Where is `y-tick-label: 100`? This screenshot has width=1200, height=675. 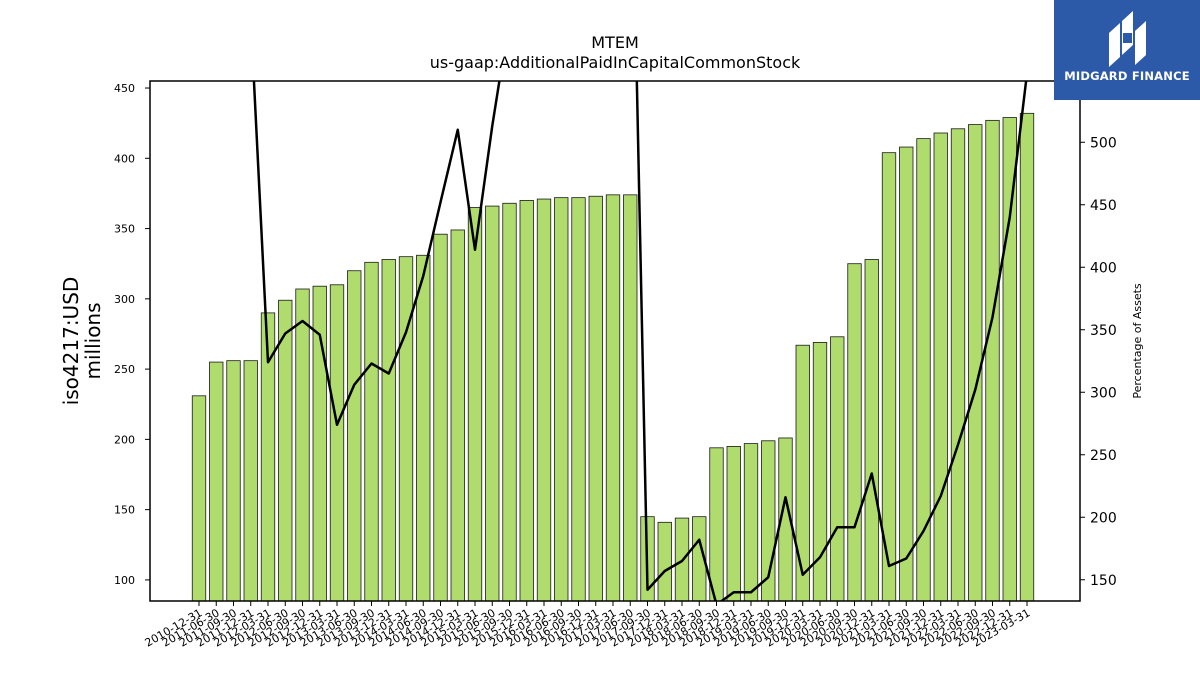 y-tick-label: 100 is located at coordinates (124, 580).